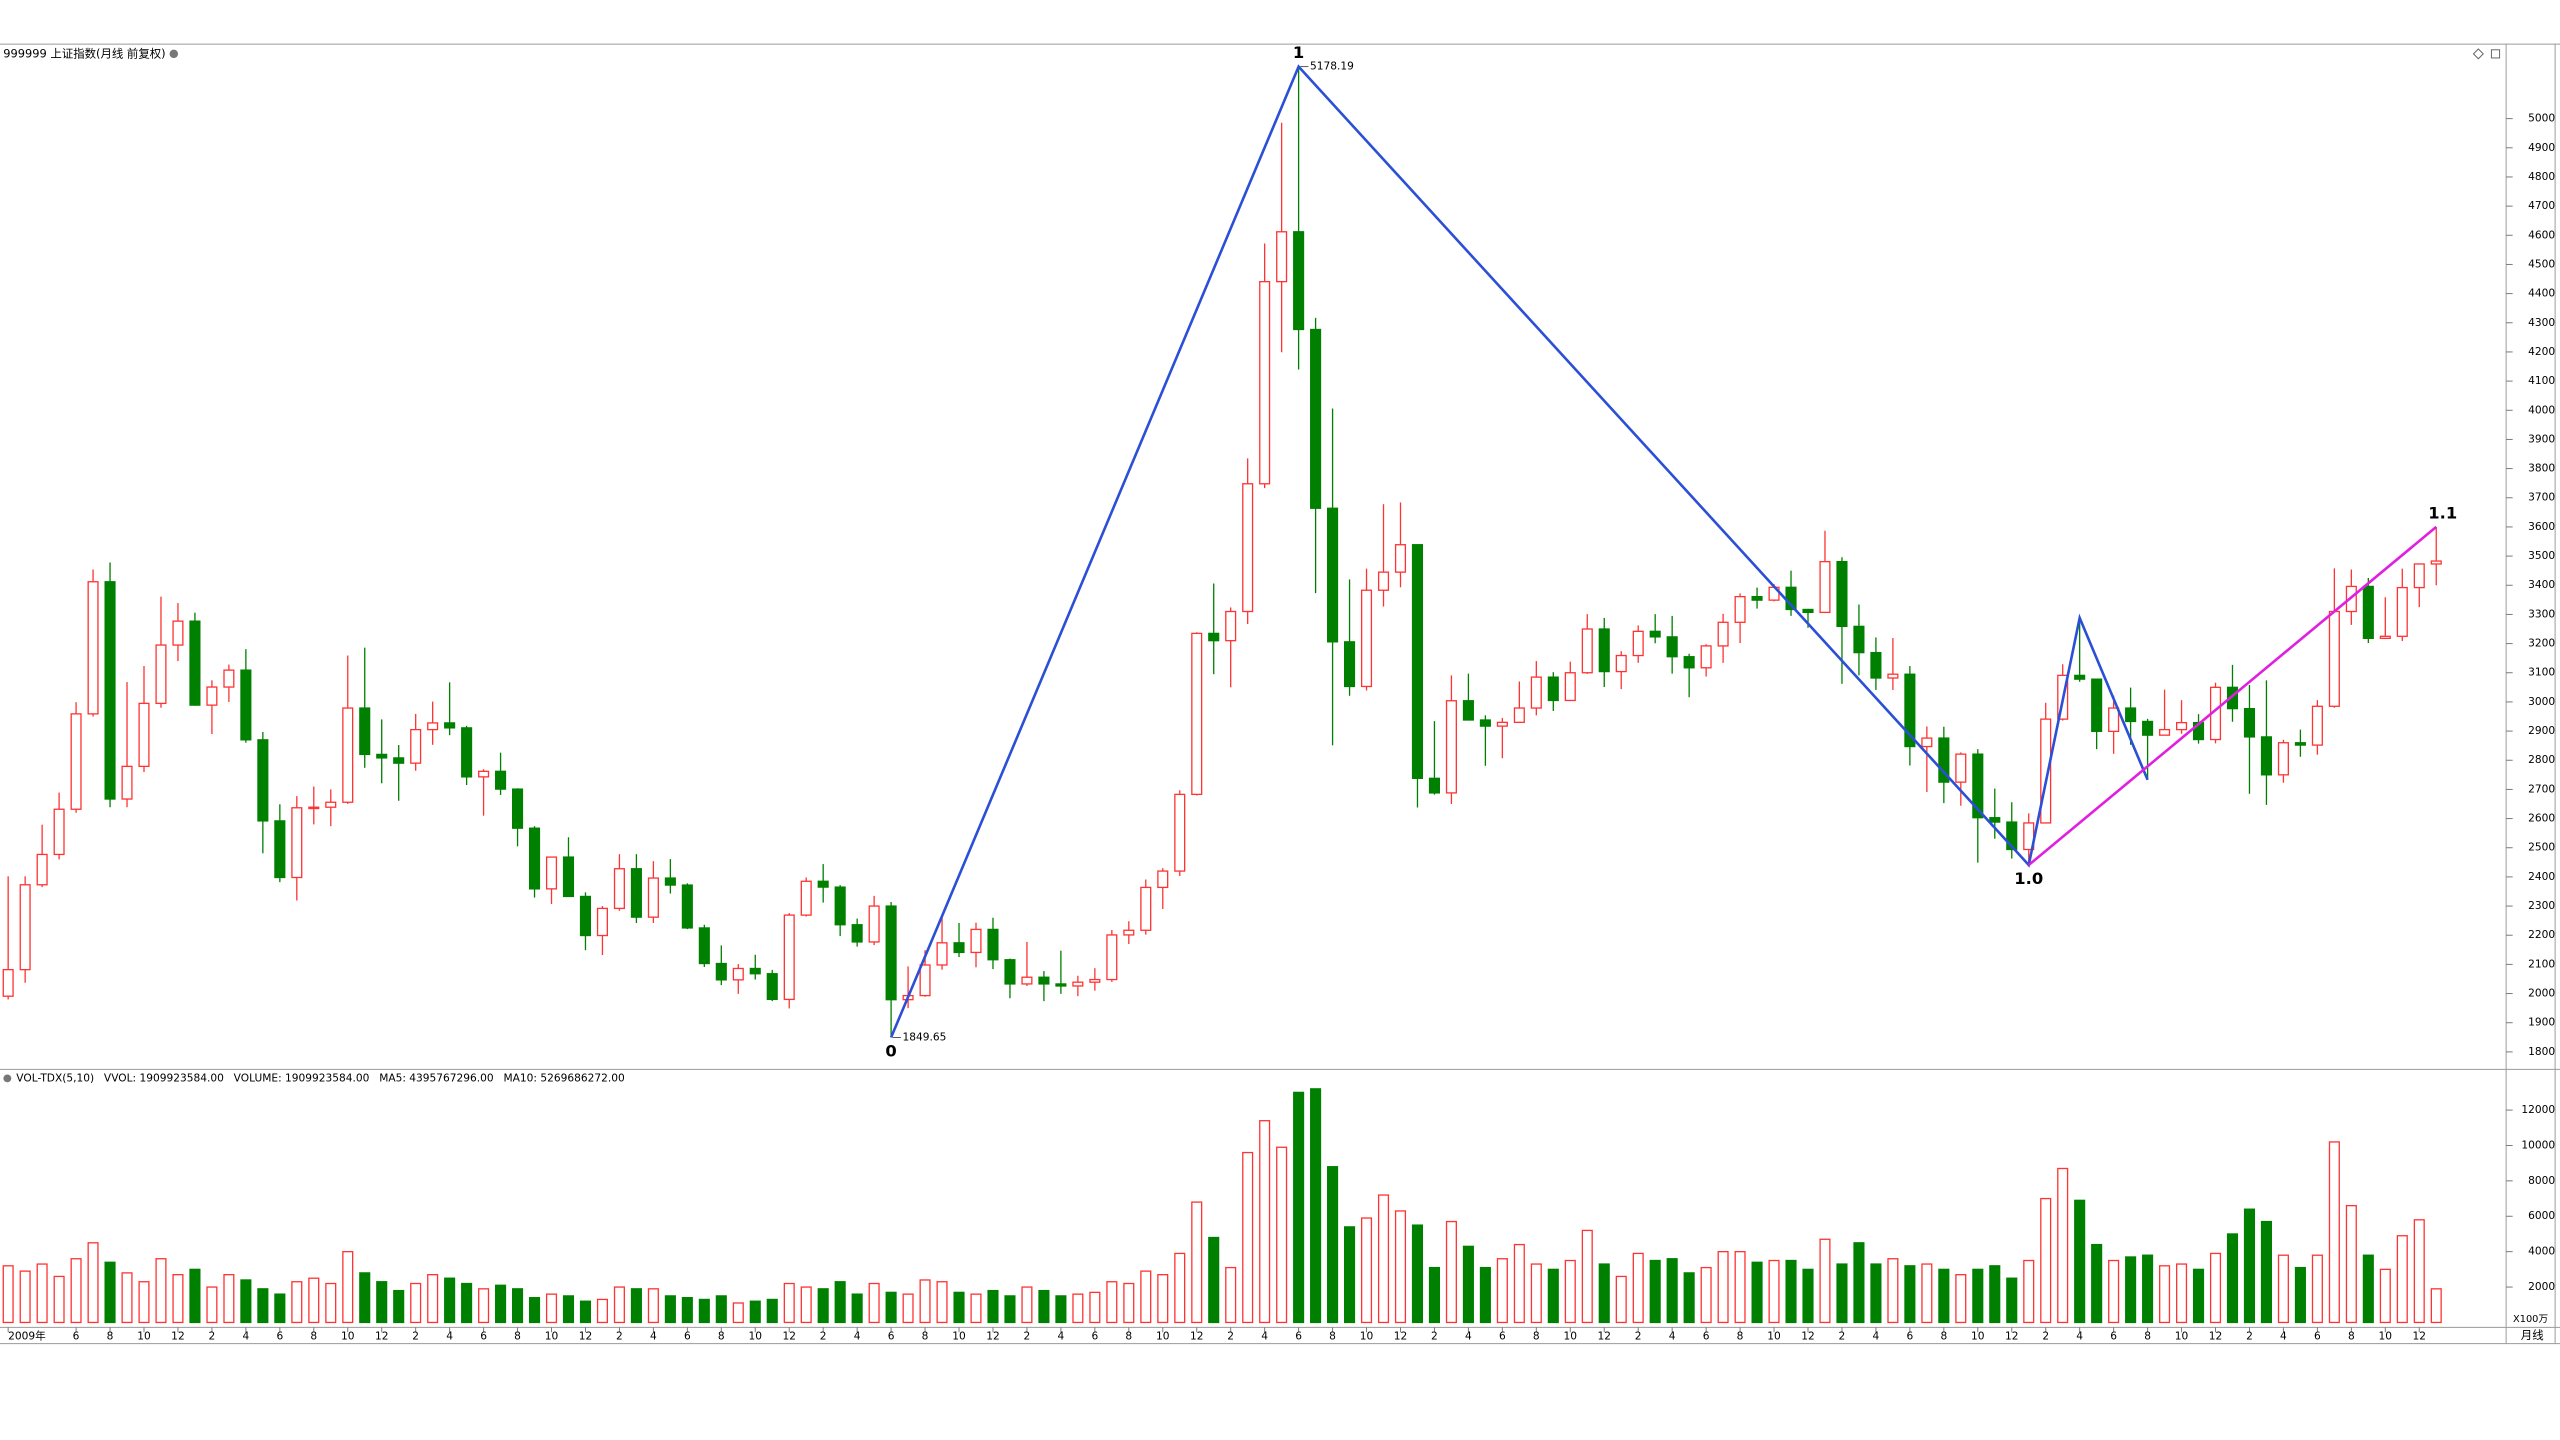 The height and width of the screenshot is (1440, 2560). I want to click on volume-tick-label: 4000, so click(2541, 1251).